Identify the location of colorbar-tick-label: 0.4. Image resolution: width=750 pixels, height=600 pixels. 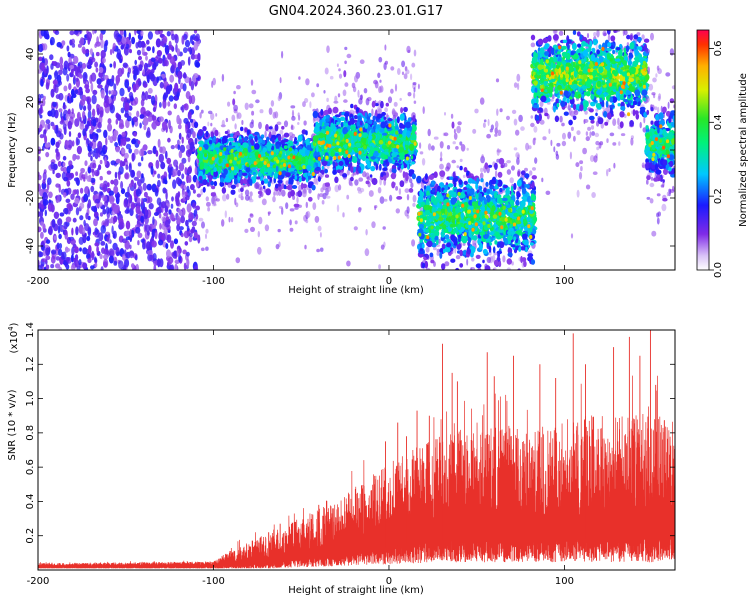
(718, 122).